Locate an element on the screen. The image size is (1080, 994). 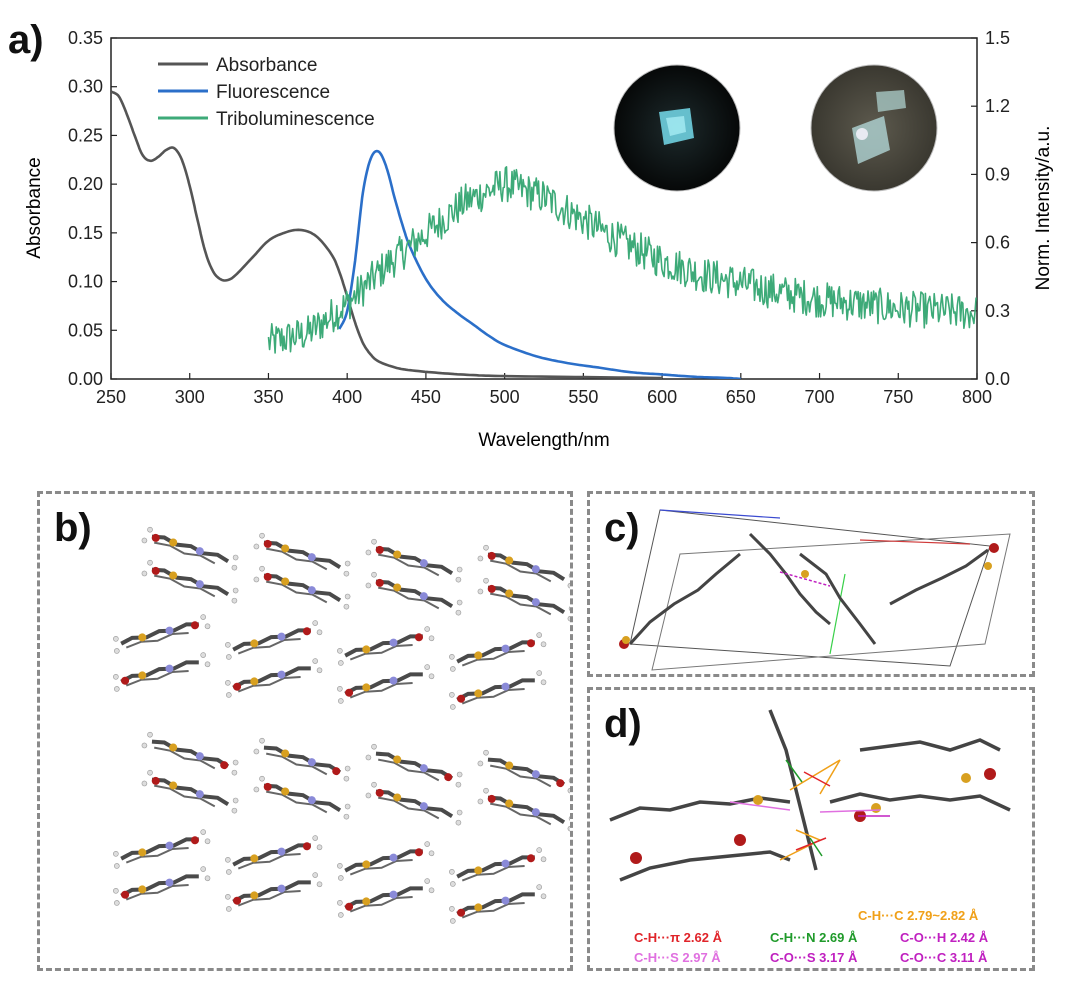
y2-tick-label: 0.6 is located at coordinates (997, 243).